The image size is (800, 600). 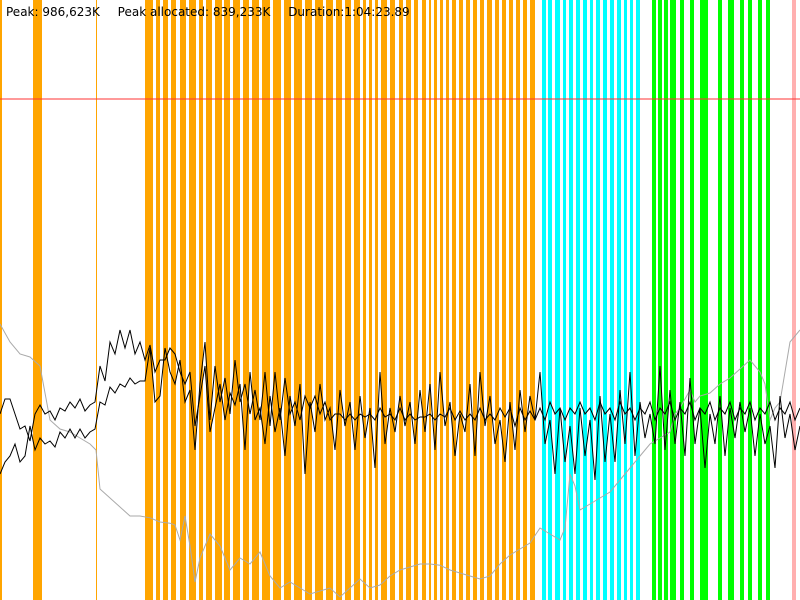 I want to click on peak-label: Peak: 986,623K, so click(x=53, y=12).